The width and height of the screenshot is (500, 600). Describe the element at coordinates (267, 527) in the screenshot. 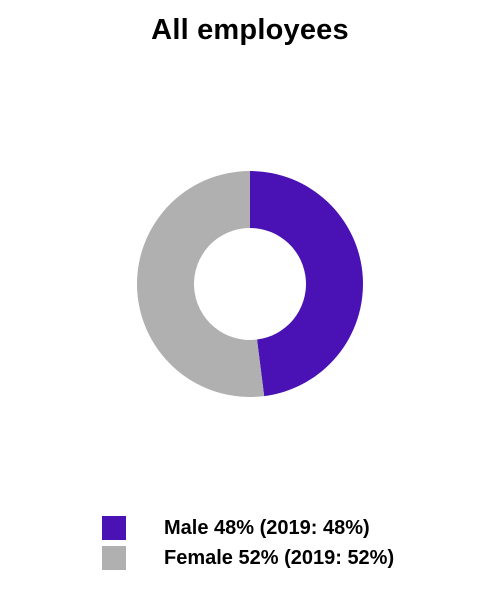

I see `legend-label-male: Male 48% (2019: 48%)` at that location.